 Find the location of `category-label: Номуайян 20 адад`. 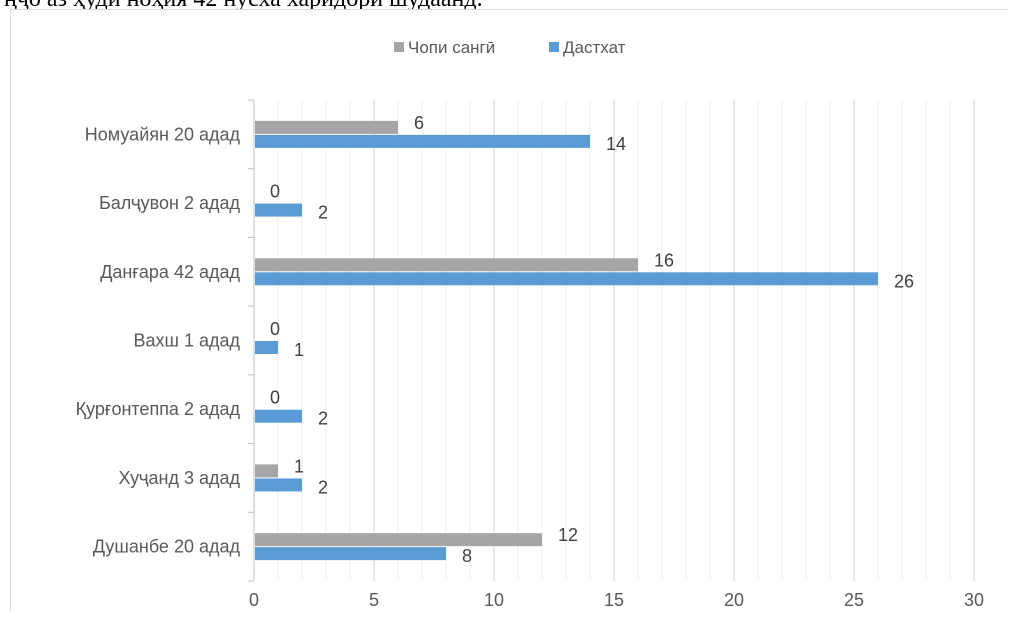

category-label: Номуайян 20 адад is located at coordinates (163, 134).